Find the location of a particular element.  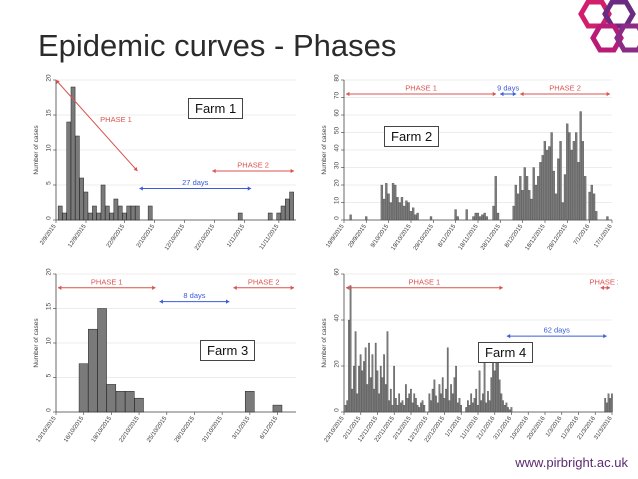

x-tick-label: 28/12/2015 is located at coordinates (558, 237).